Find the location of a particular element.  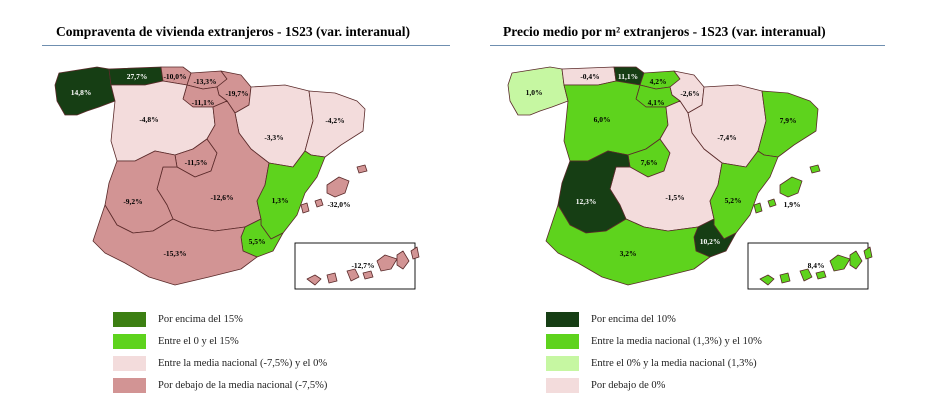

region-label-canarias: 8,4% is located at coordinates (816, 265).